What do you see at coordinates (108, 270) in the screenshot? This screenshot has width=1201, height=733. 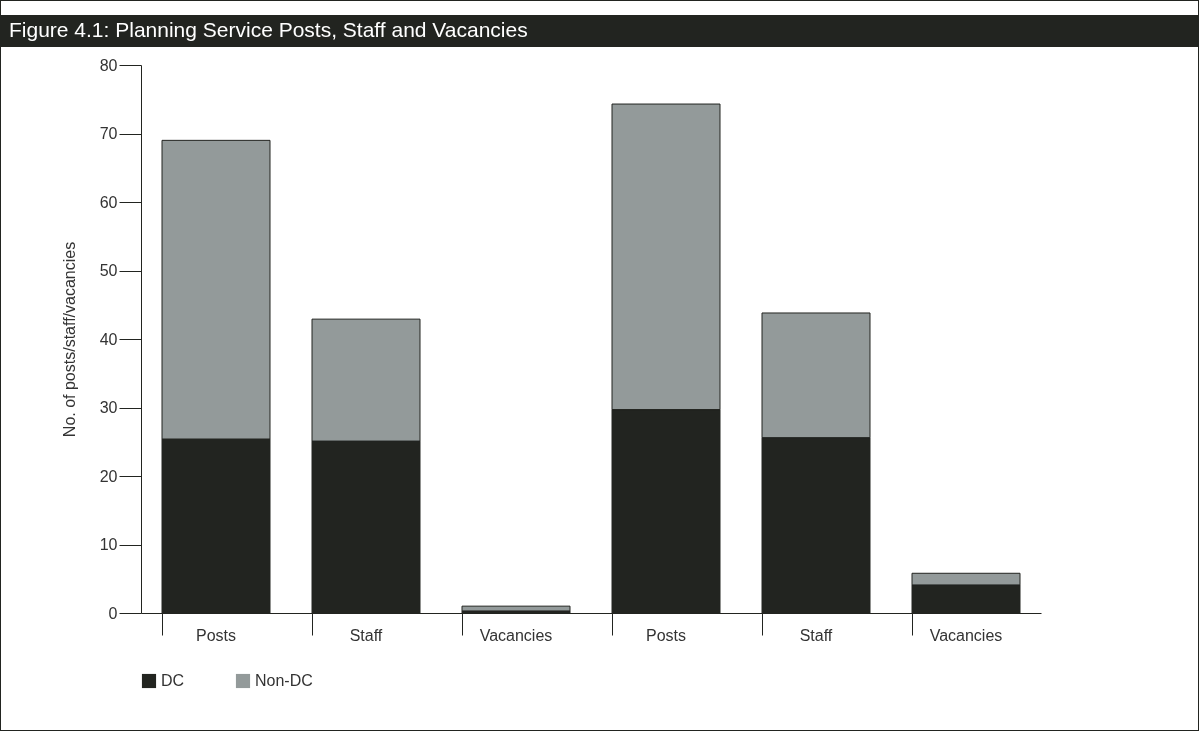 I see `y-tick-label: 50` at bounding box center [108, 270].